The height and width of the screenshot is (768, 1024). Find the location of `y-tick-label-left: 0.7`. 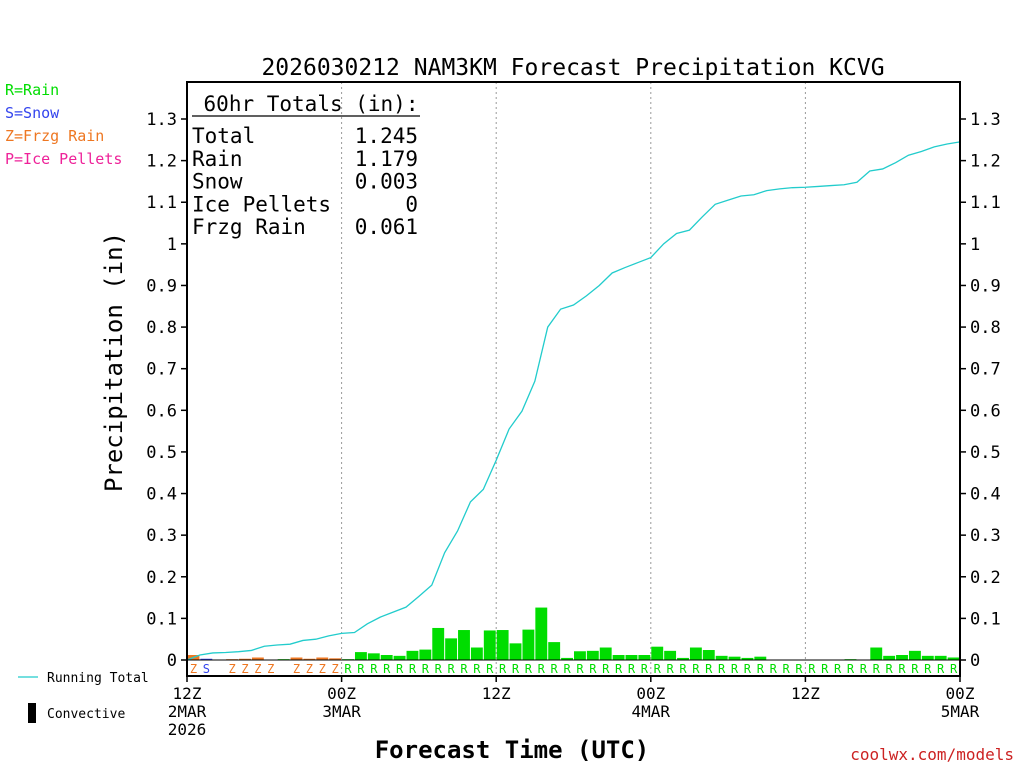

y-tick-label-left: 0.7 is located at coordinates (161, 370).